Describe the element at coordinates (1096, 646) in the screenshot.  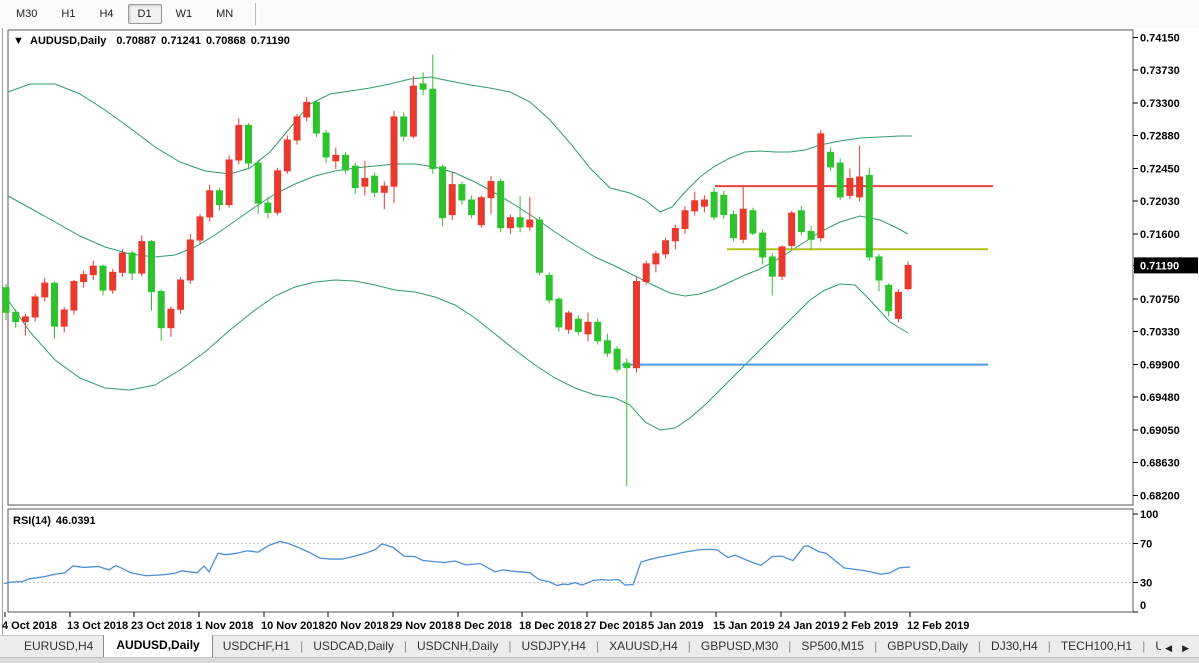
I see `tab-tech100-h1: TECH100,H1` at that location.